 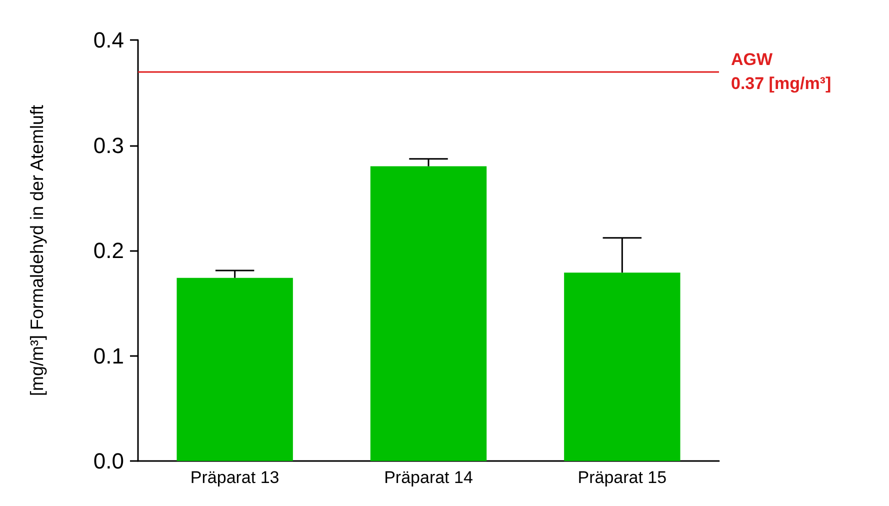 I want to click on y-tick-label: 0.1, so click(x=108, y=355).